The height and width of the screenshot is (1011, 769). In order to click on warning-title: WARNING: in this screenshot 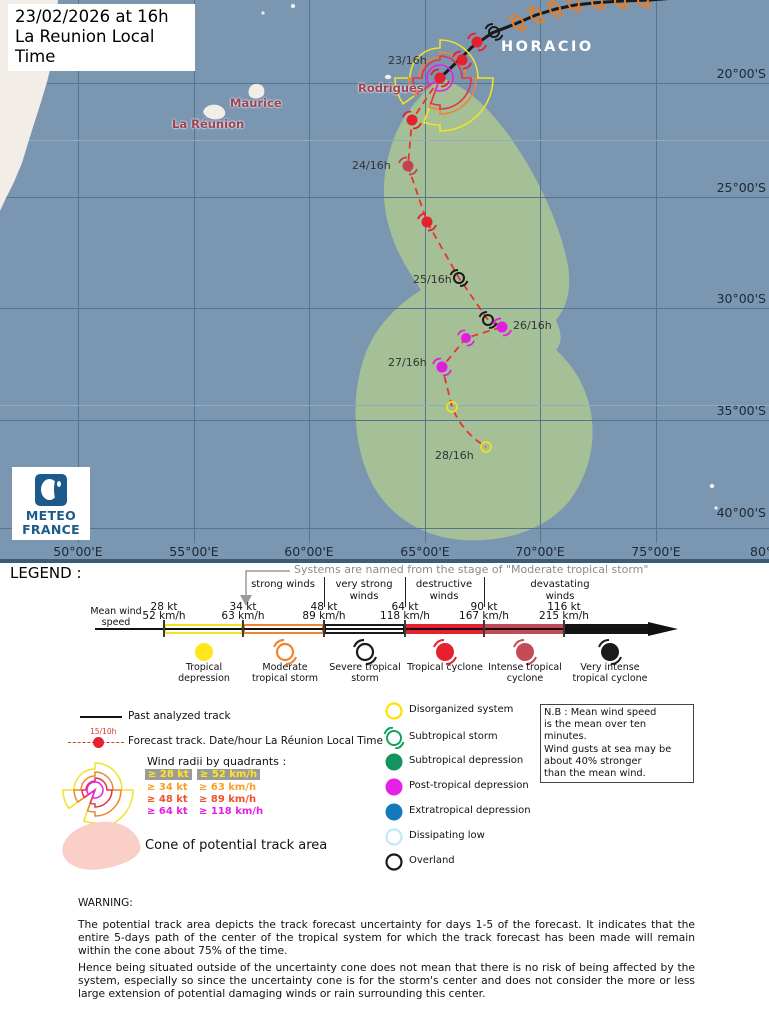, I will do `click(105, 903)`.